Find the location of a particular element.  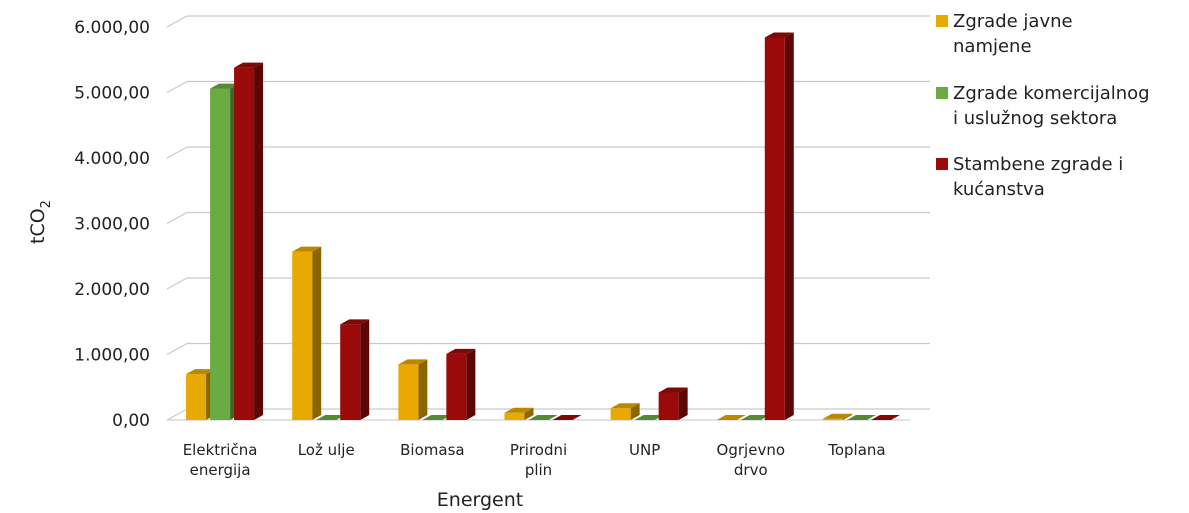

x-tick-label-line: drvo is located at coordinates (751, 470).